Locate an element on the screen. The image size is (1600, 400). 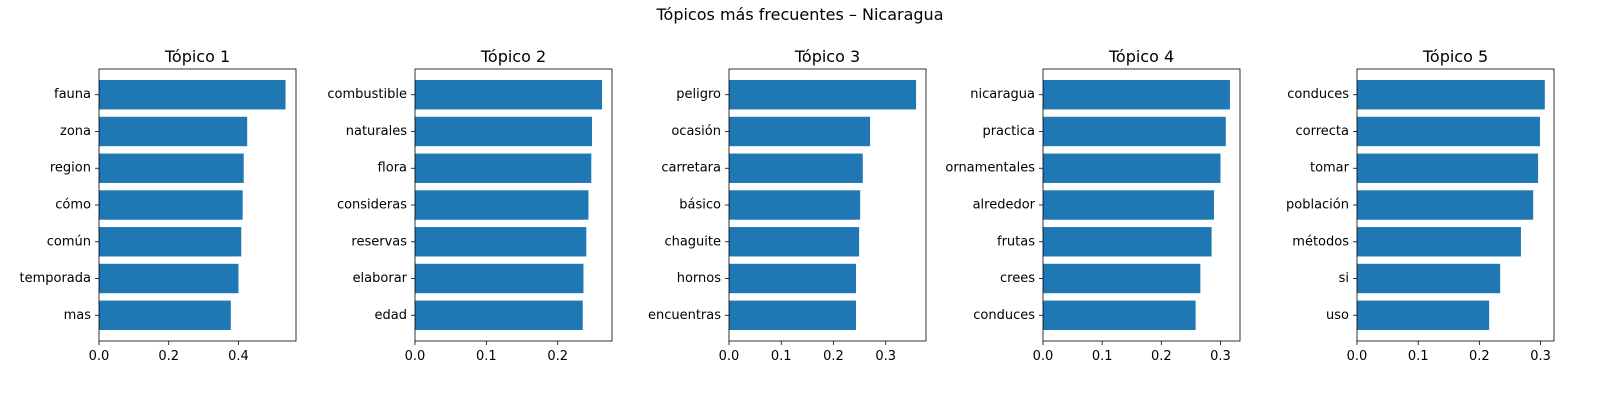
category-label: elaborar is located at coordinates (380, 278).